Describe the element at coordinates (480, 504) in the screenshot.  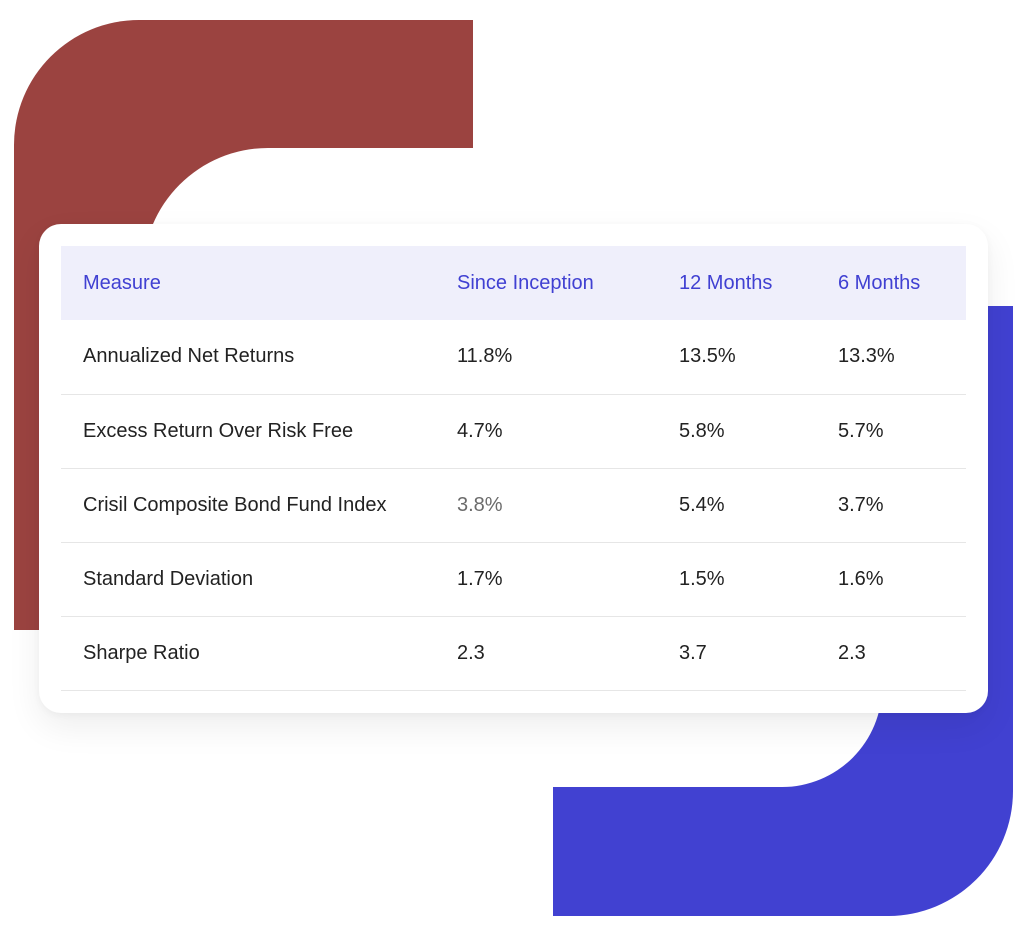
I see `since-inception-cell: 3.8%` at that location.